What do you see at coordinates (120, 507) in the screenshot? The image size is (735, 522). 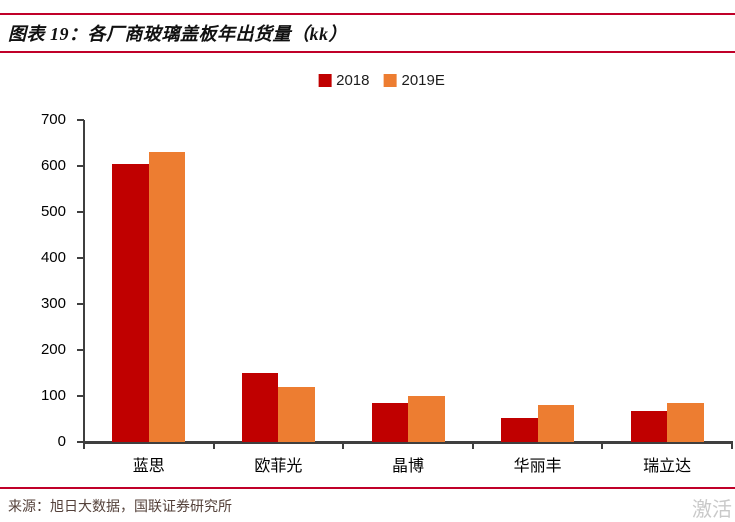 I see `source-note: 来源：旭日大数据，国联证券研究所` at bounding box center [120, 507].